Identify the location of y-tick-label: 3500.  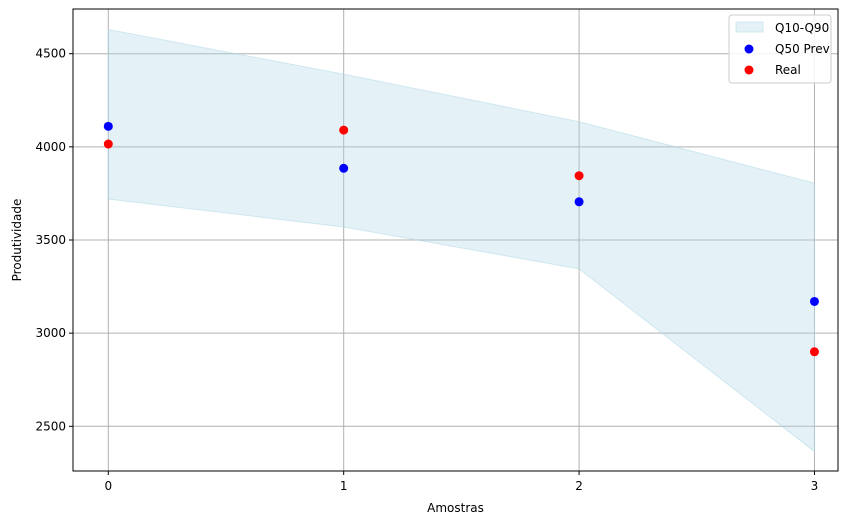
(50, 240).